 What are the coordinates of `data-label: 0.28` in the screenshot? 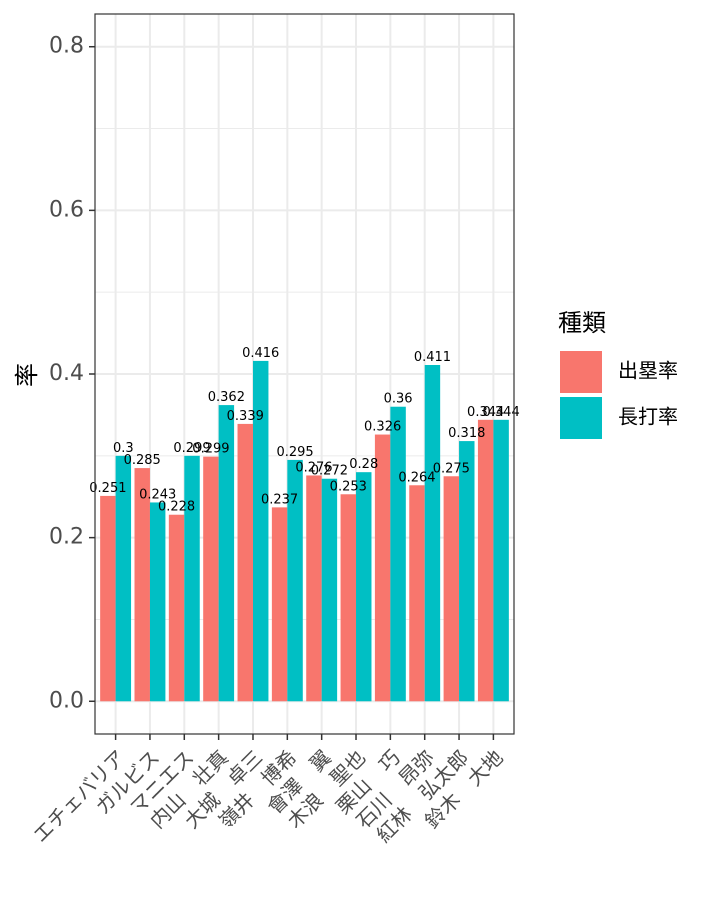 It's located at (363, 464).